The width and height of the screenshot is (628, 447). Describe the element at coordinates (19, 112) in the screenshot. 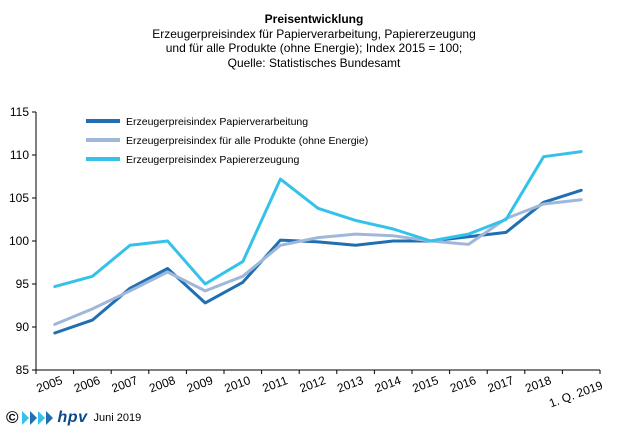

I see `y-tick-label-115: 115` at that location.